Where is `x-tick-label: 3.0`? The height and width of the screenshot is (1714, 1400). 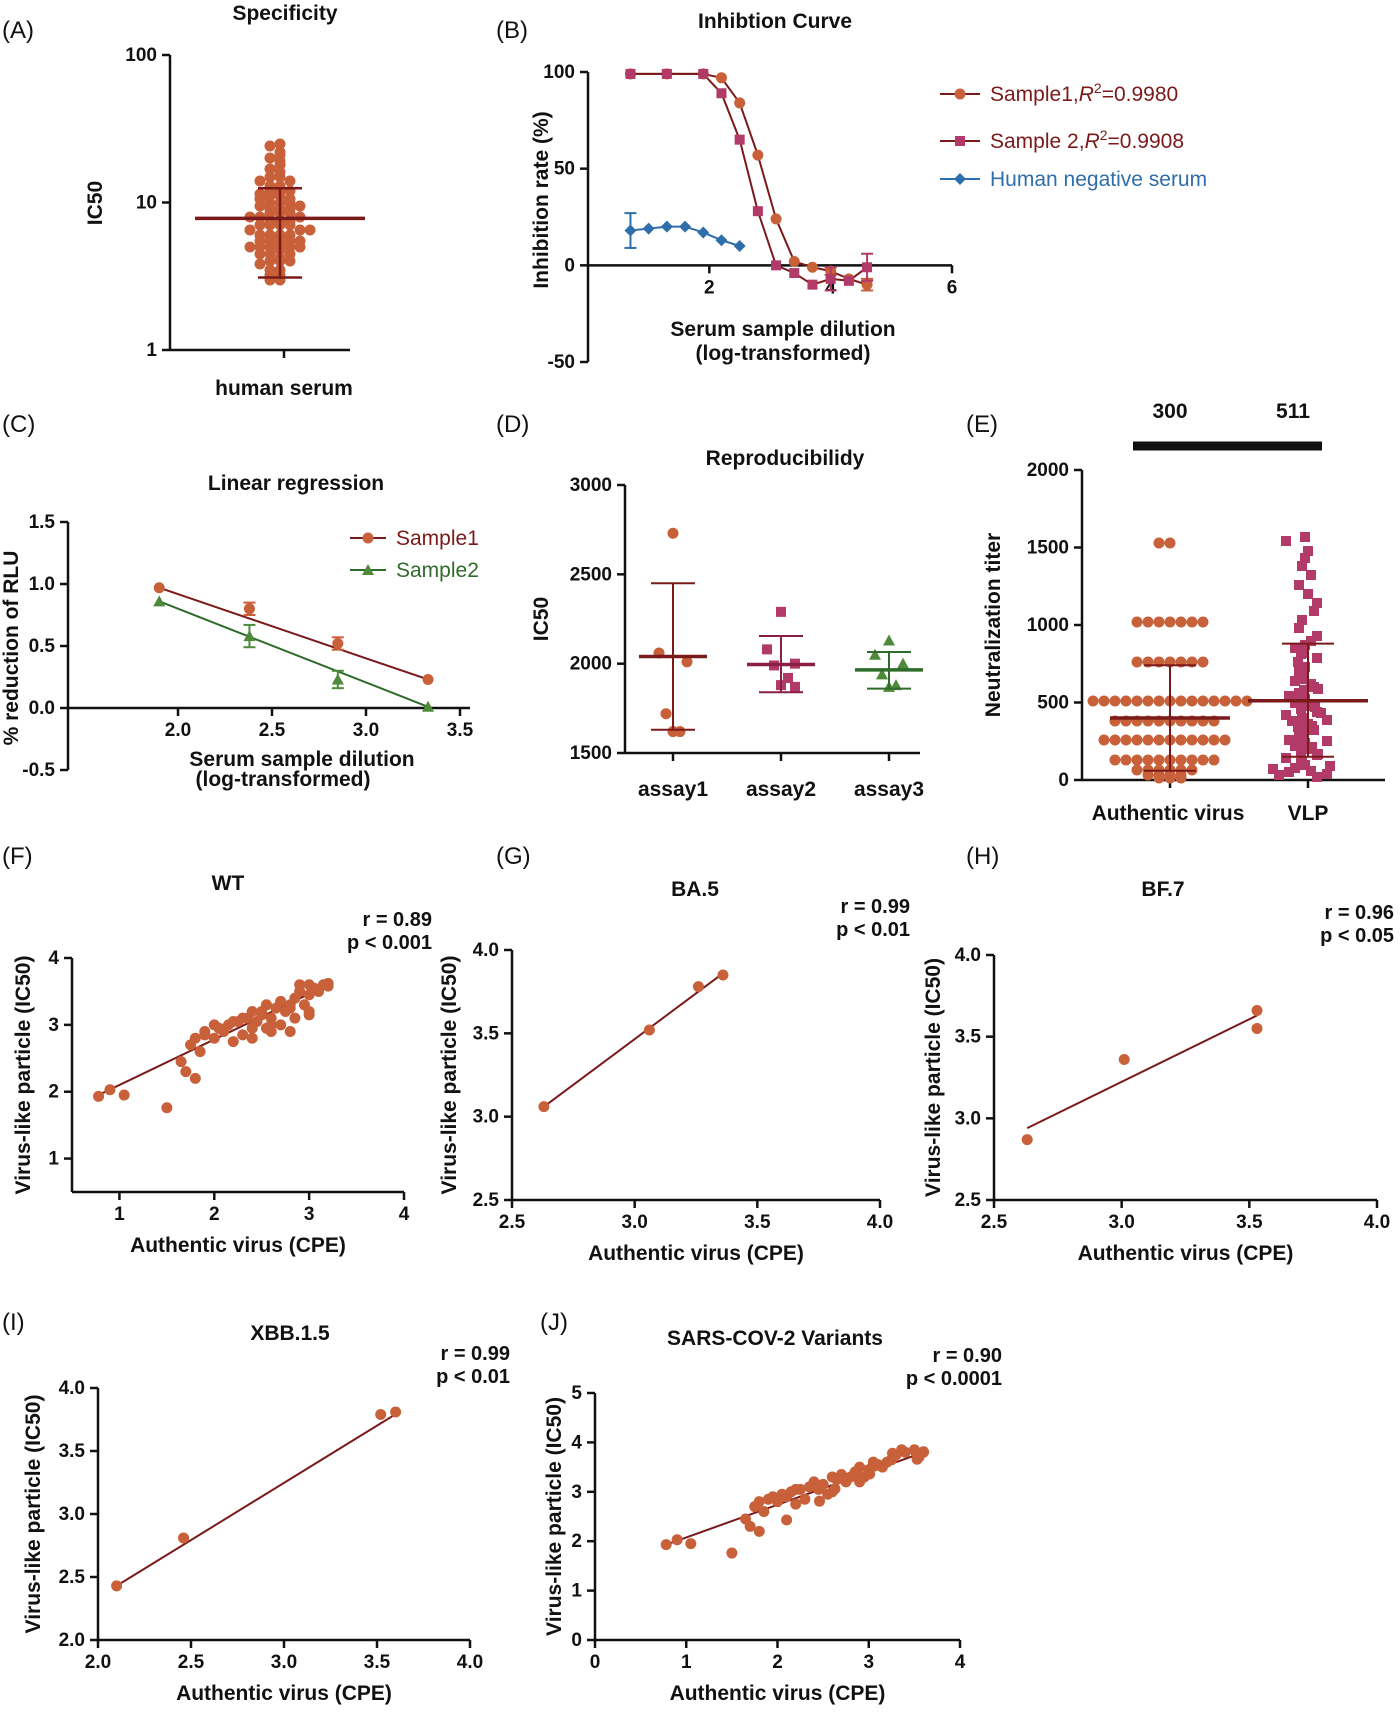 x-tick-label: 3.0 is located at coordinates (1121, 1222).